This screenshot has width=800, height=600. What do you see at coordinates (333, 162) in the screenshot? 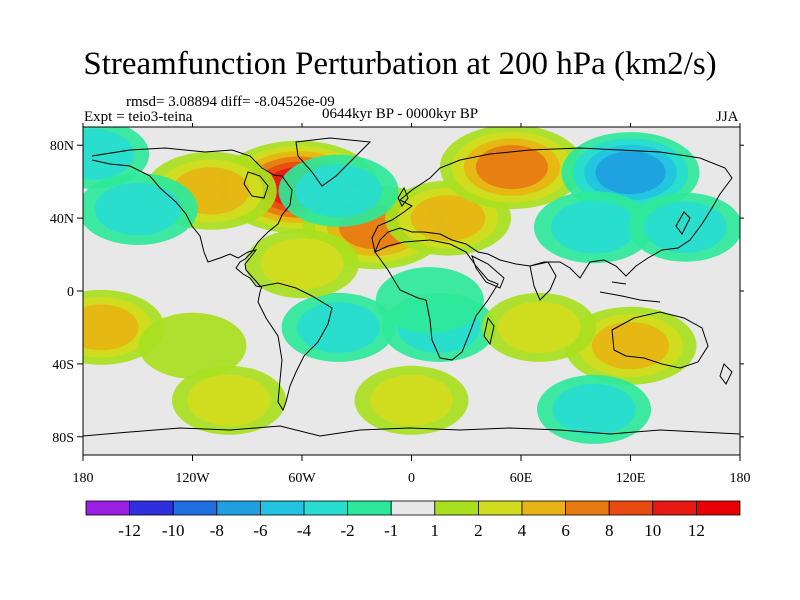
I see `coast-greenland` at bounding box center [333, 162].